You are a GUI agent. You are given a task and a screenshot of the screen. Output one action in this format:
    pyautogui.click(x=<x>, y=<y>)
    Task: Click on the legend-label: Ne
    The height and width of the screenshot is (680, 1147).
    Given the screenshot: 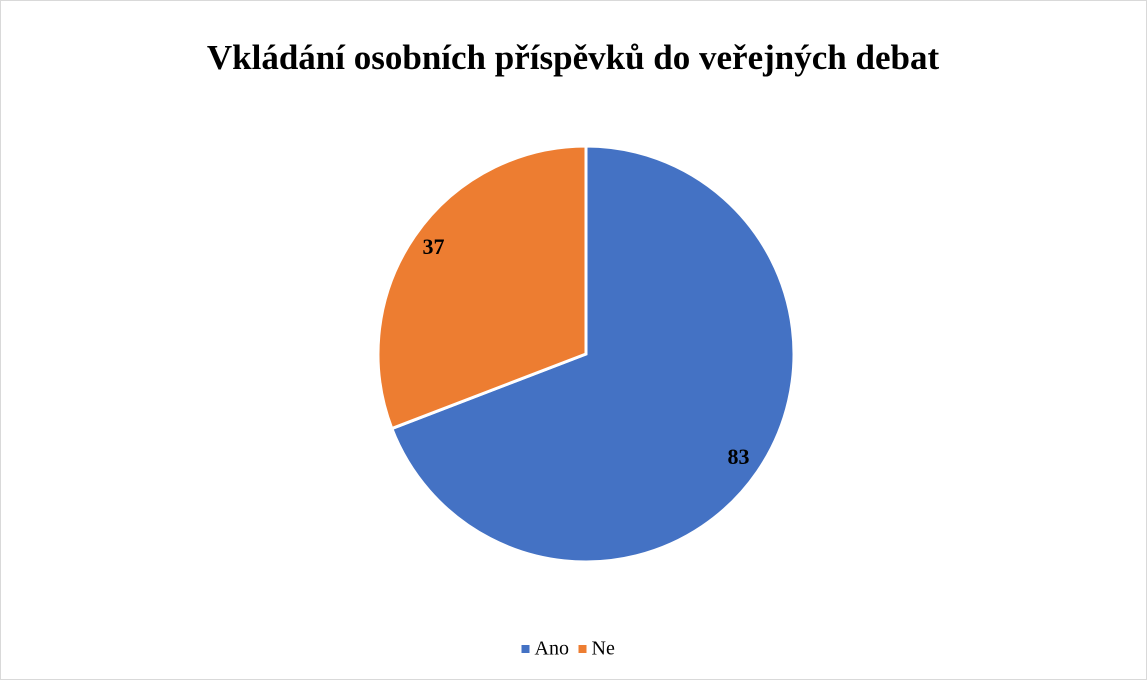 What is the action you would take?
    pyautogui.click(x=603, y=649)
    